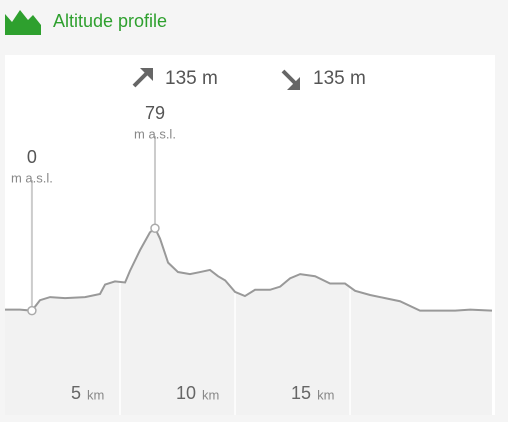 Image resolution: width=508 pixels, height=422 pixels. What do you see at coordinates (76, 393) in the screenshot?
I see `x-tick-label: 5` at bounding box center [76, 393].